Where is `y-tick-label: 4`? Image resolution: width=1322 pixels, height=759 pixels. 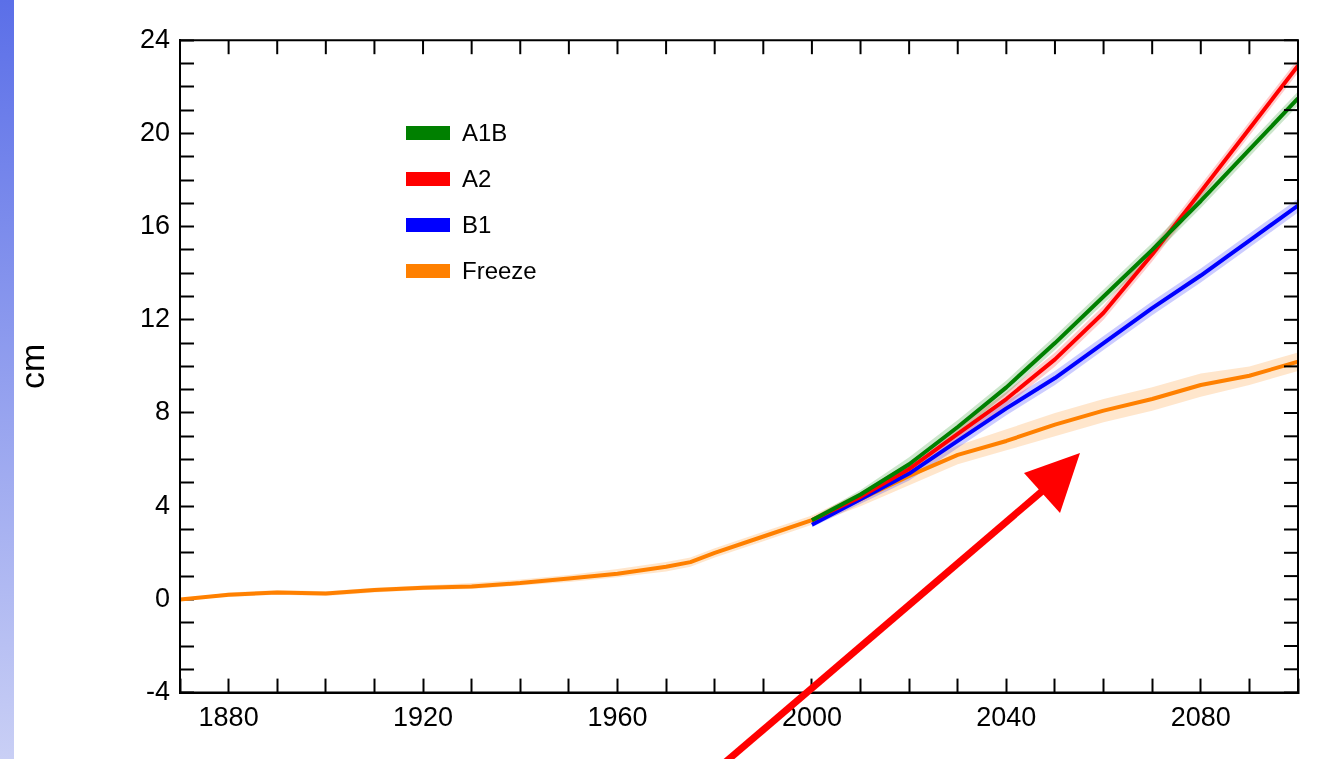 y-tick-label: 4 is located at coordinates (162, 504).